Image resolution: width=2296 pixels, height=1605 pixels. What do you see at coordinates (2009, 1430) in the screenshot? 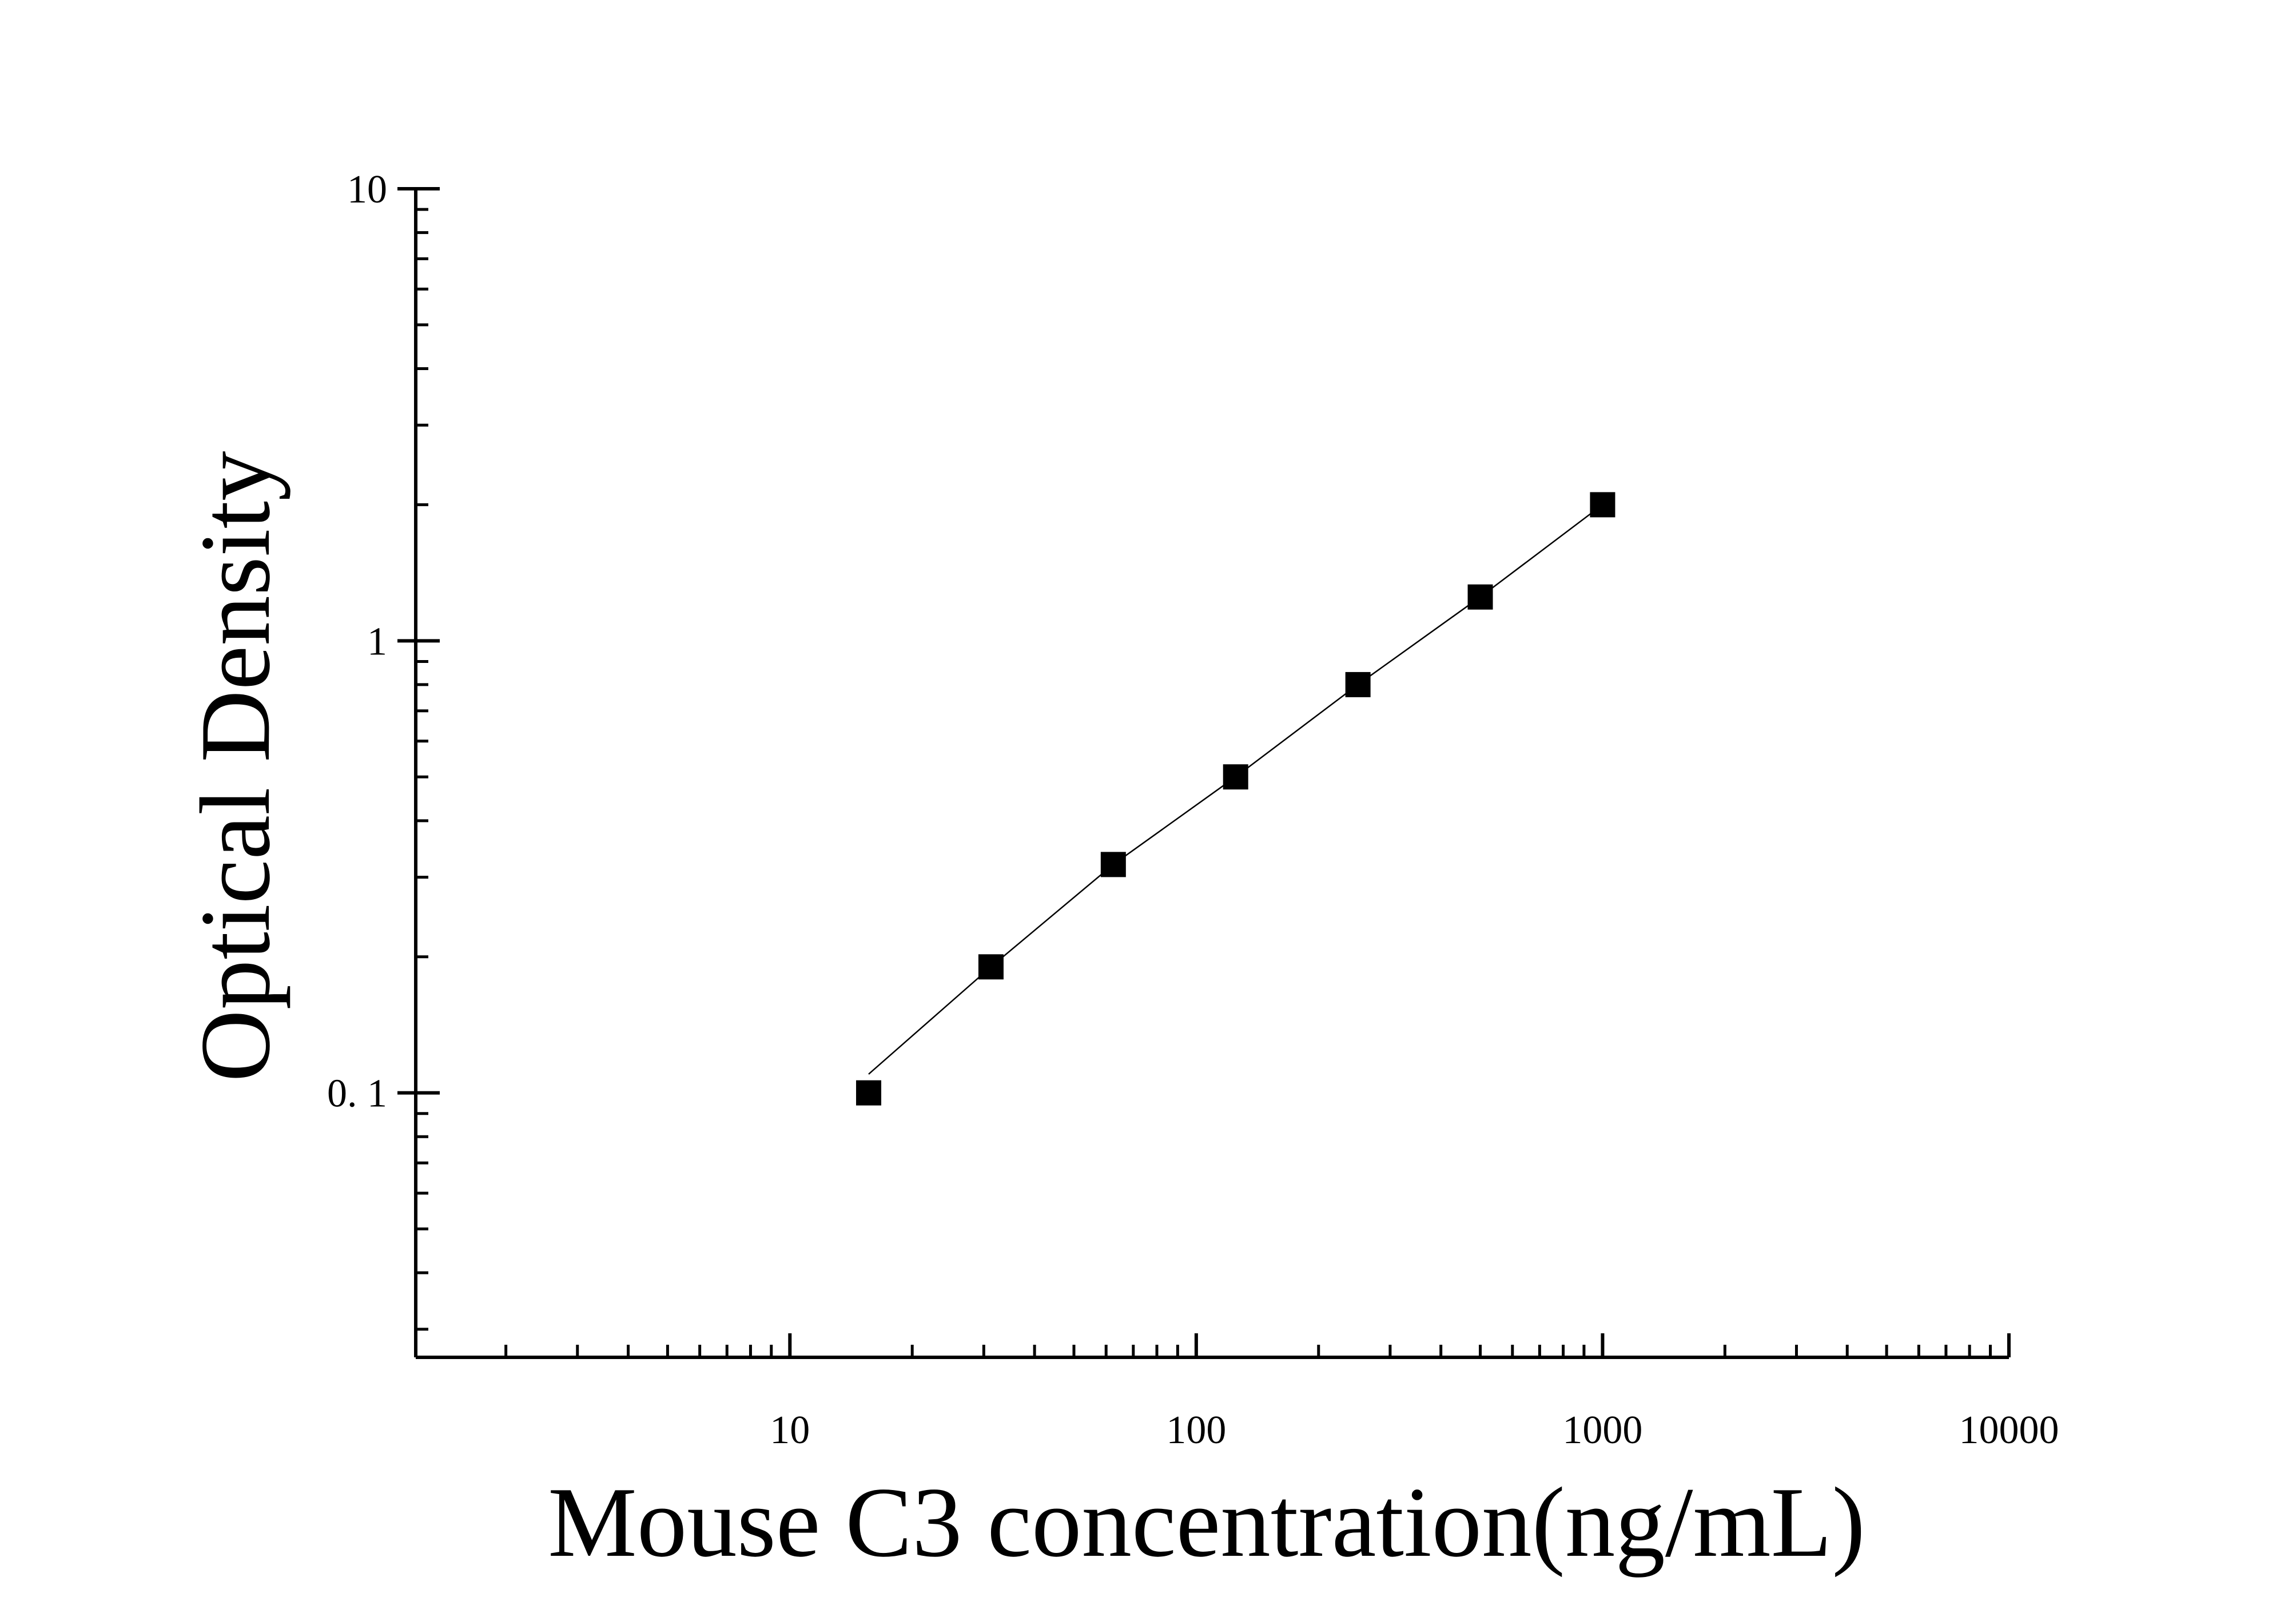
I see `x-tick-label: 10000` at bounding box center [2009, 1430].